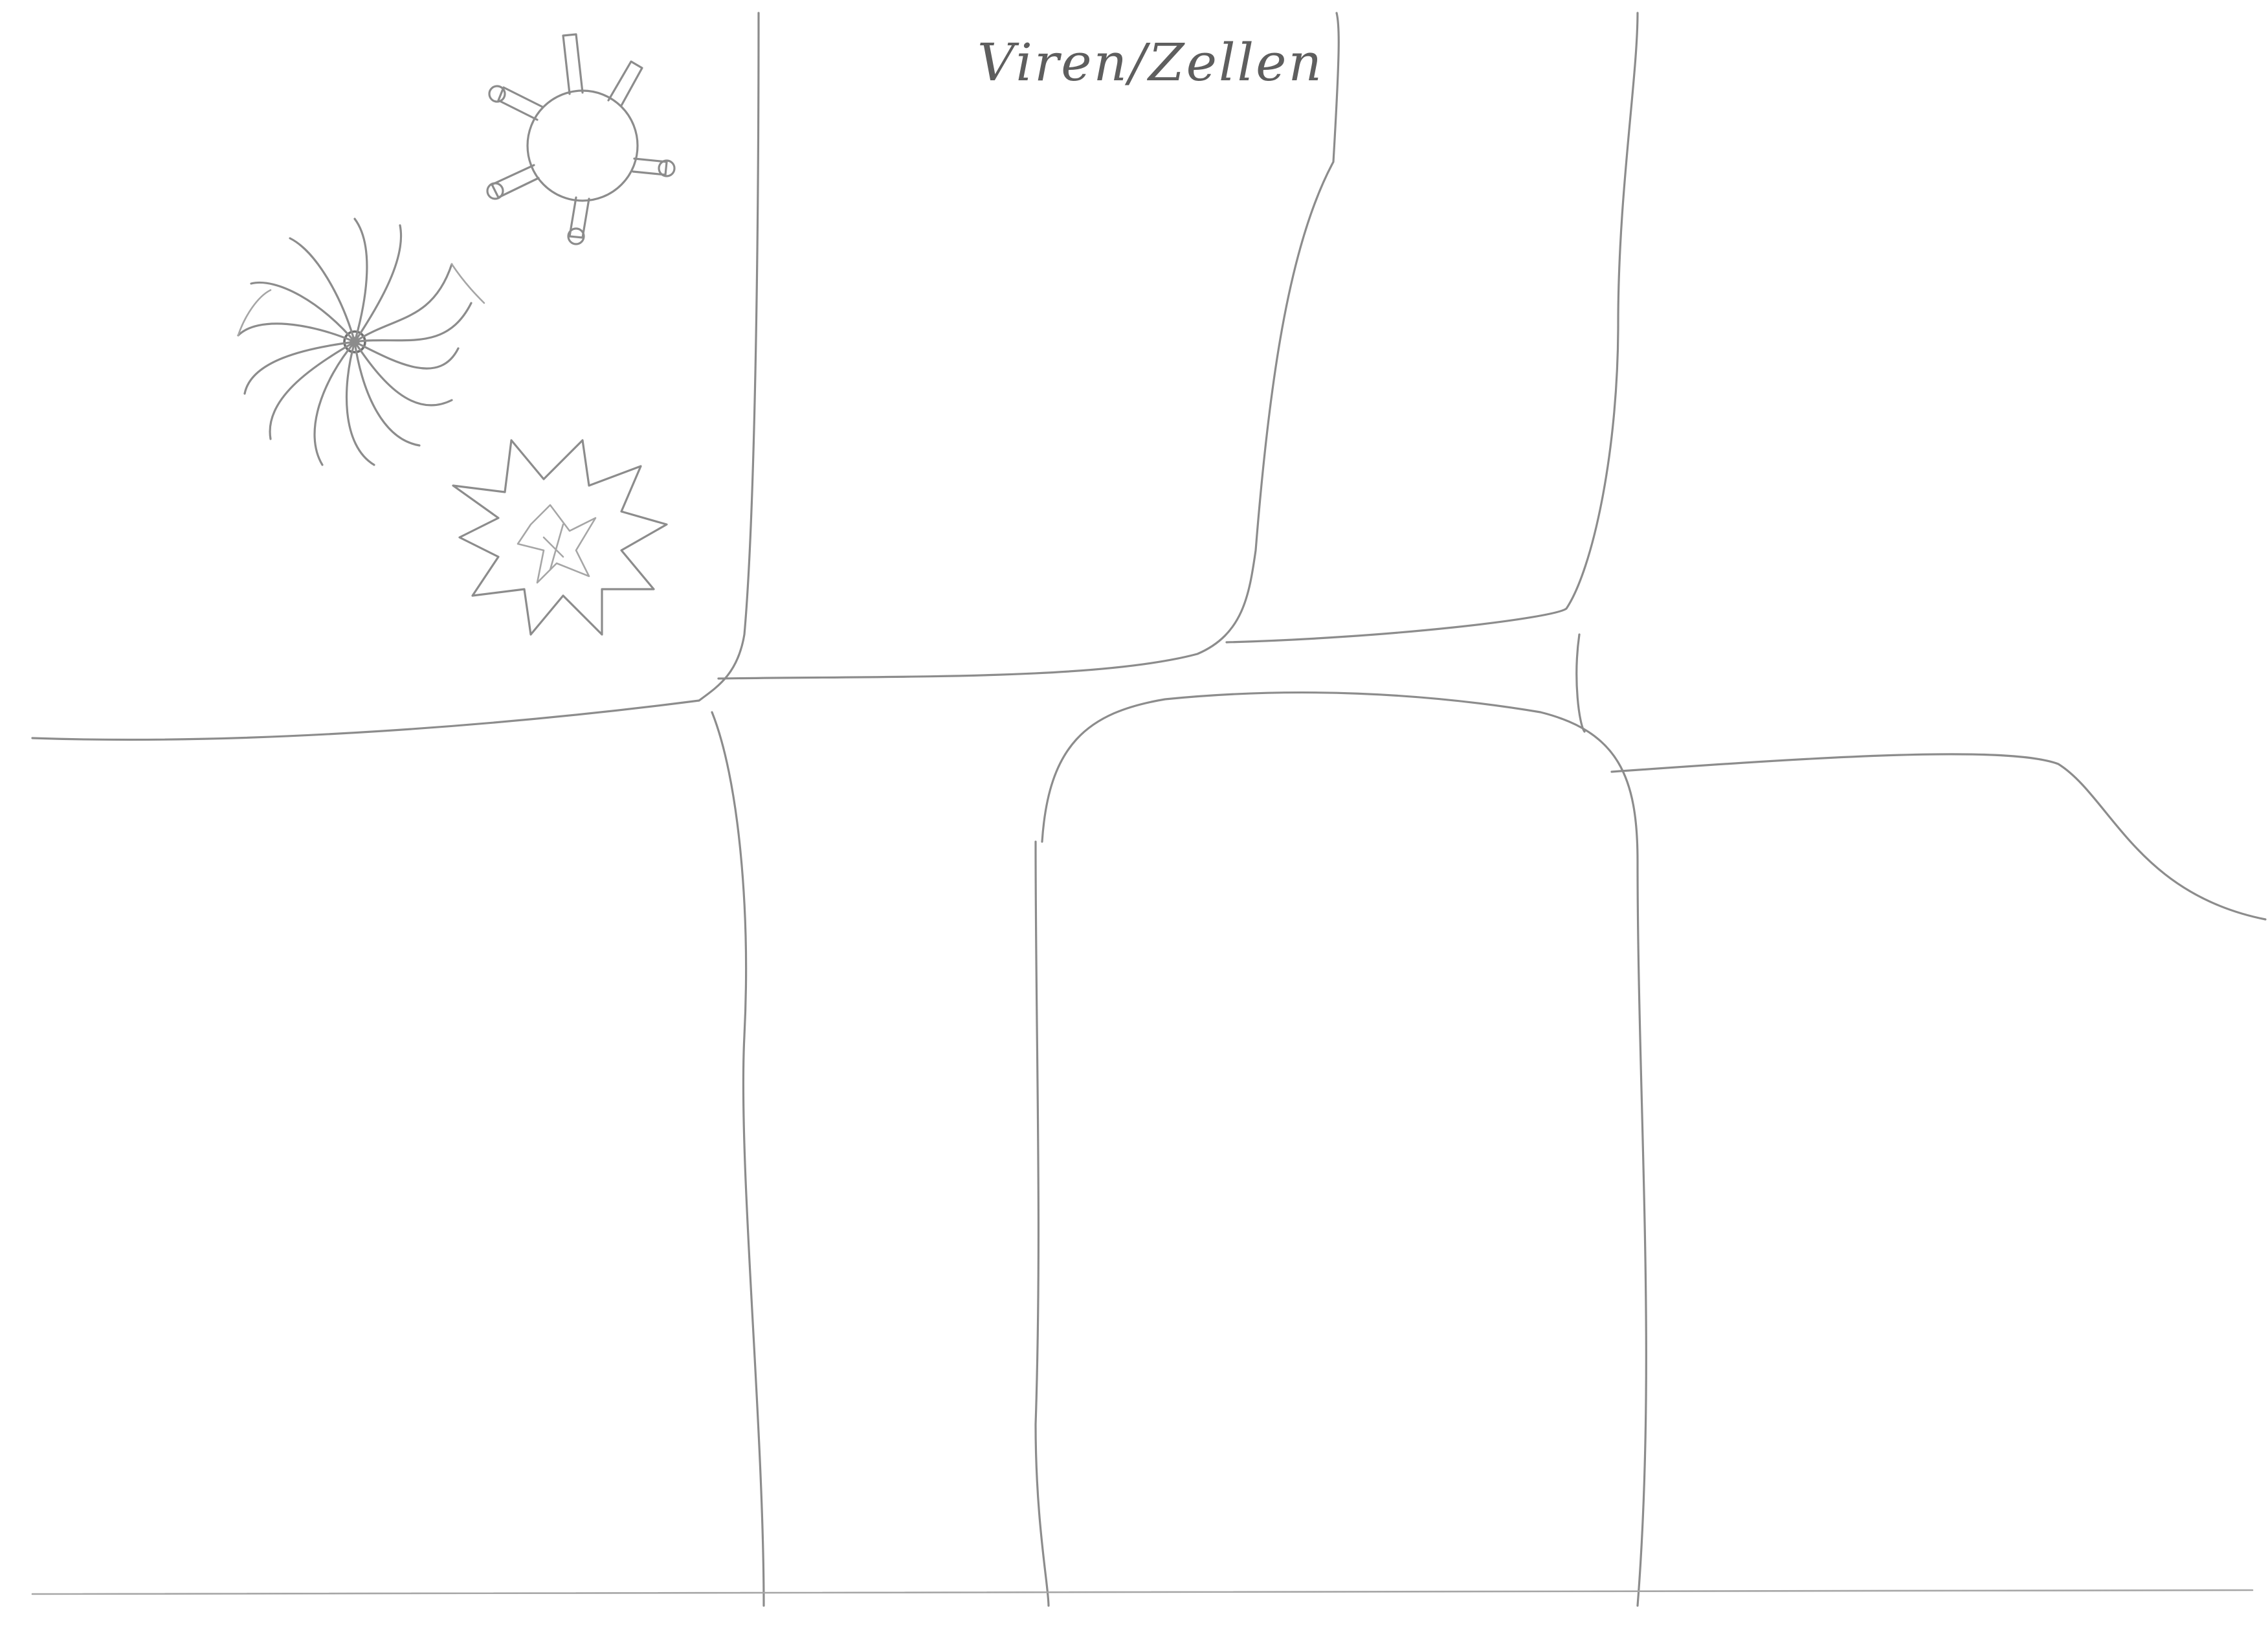  I want to click on sketch-caption: Viren/Zellen, so click(1150, 62).